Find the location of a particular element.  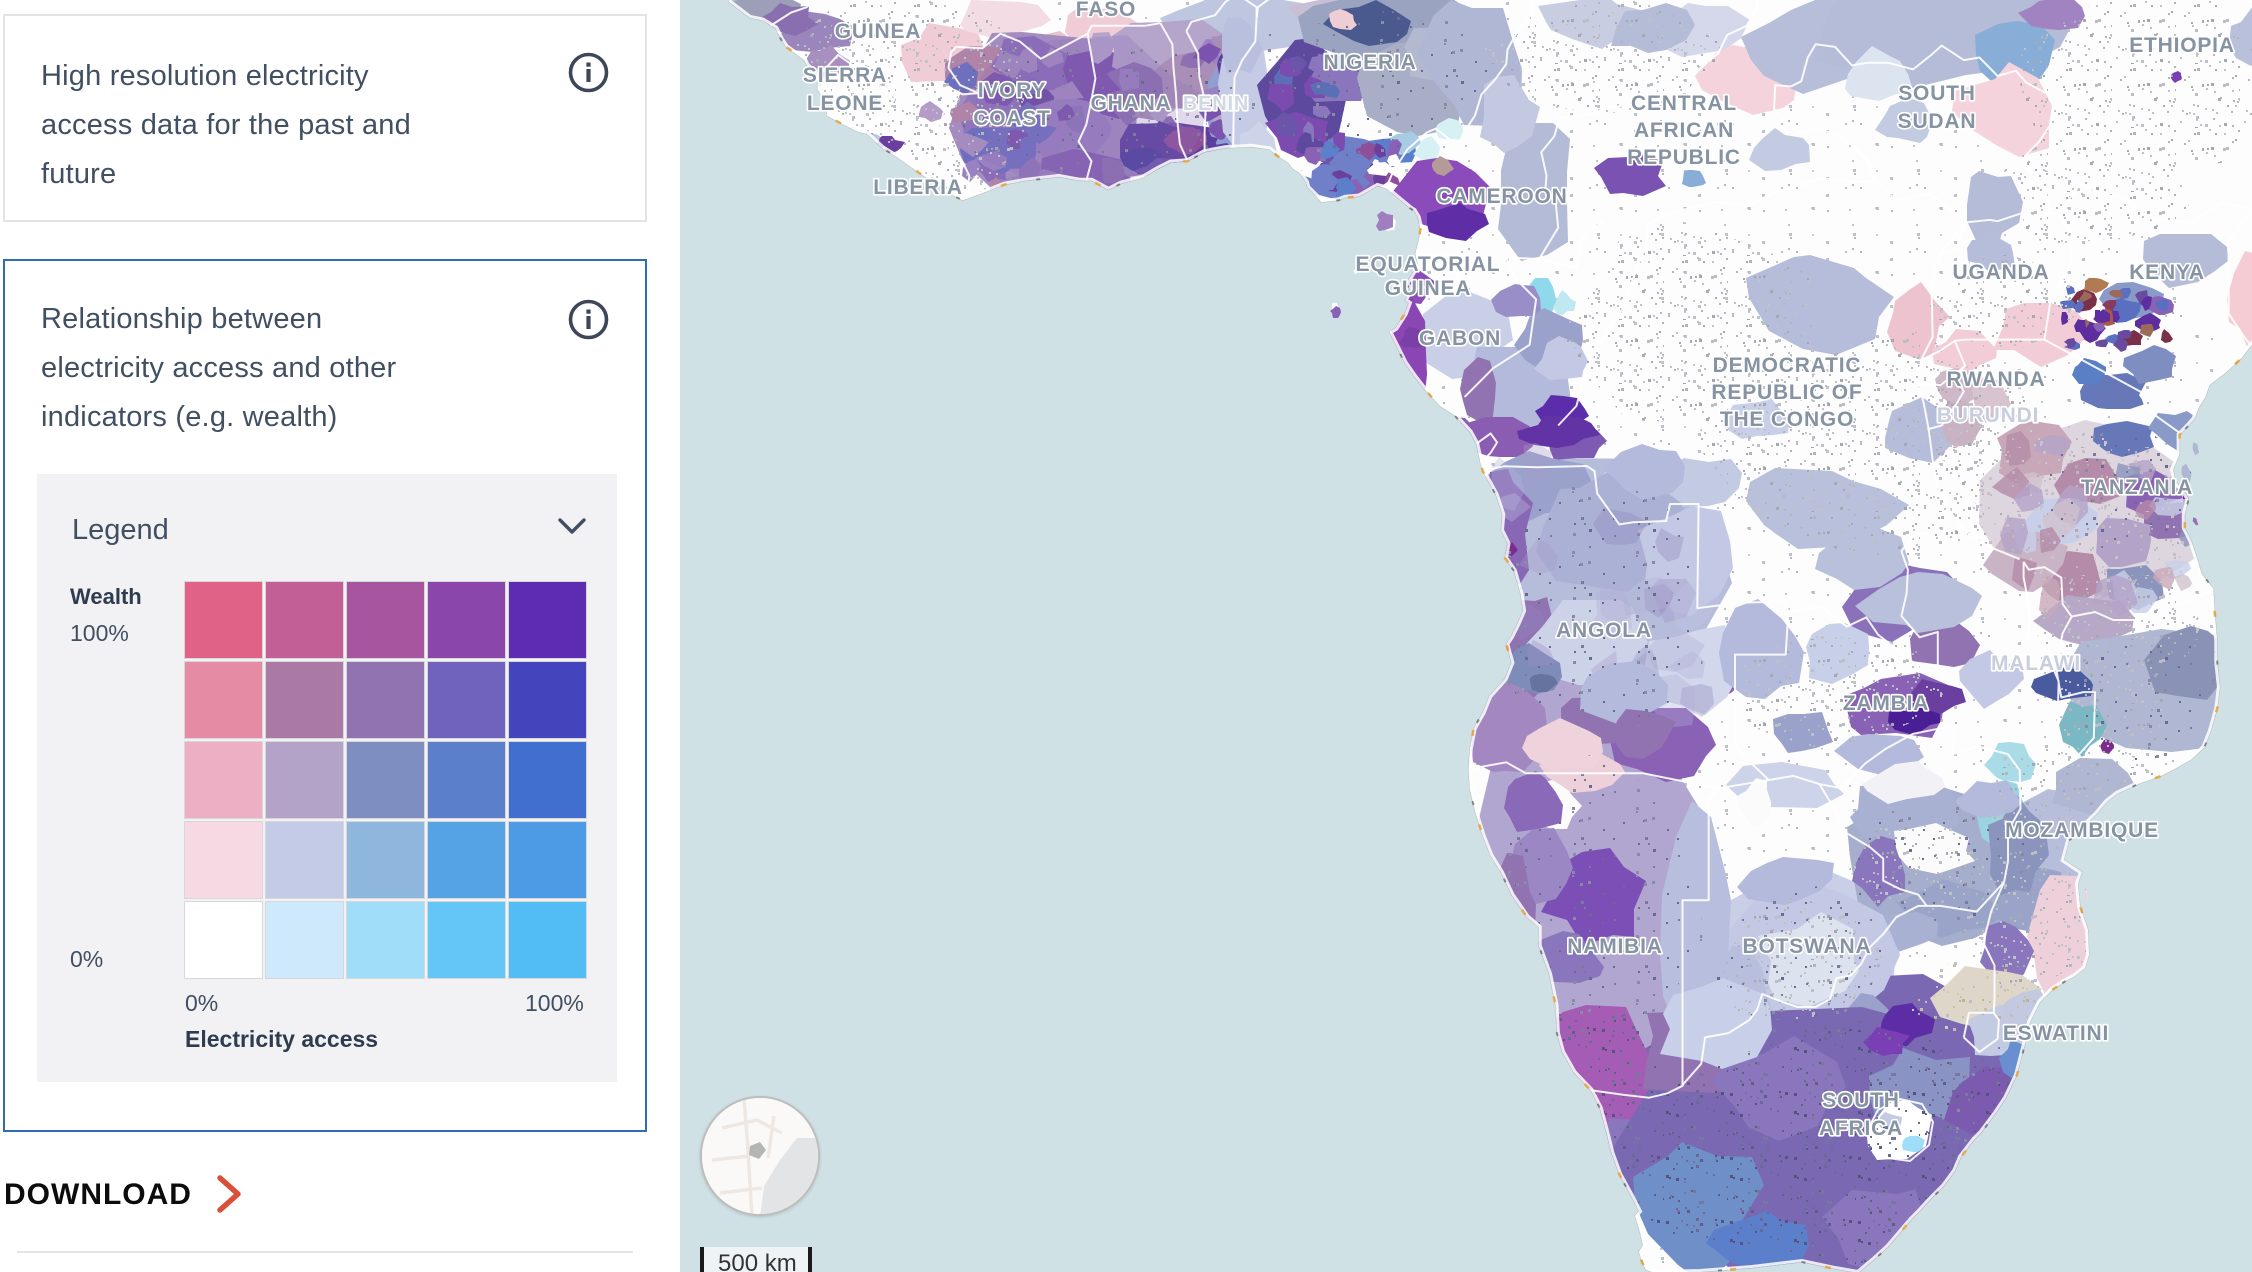

svg-text: LIBERIA is located at coordinates (918, 187).